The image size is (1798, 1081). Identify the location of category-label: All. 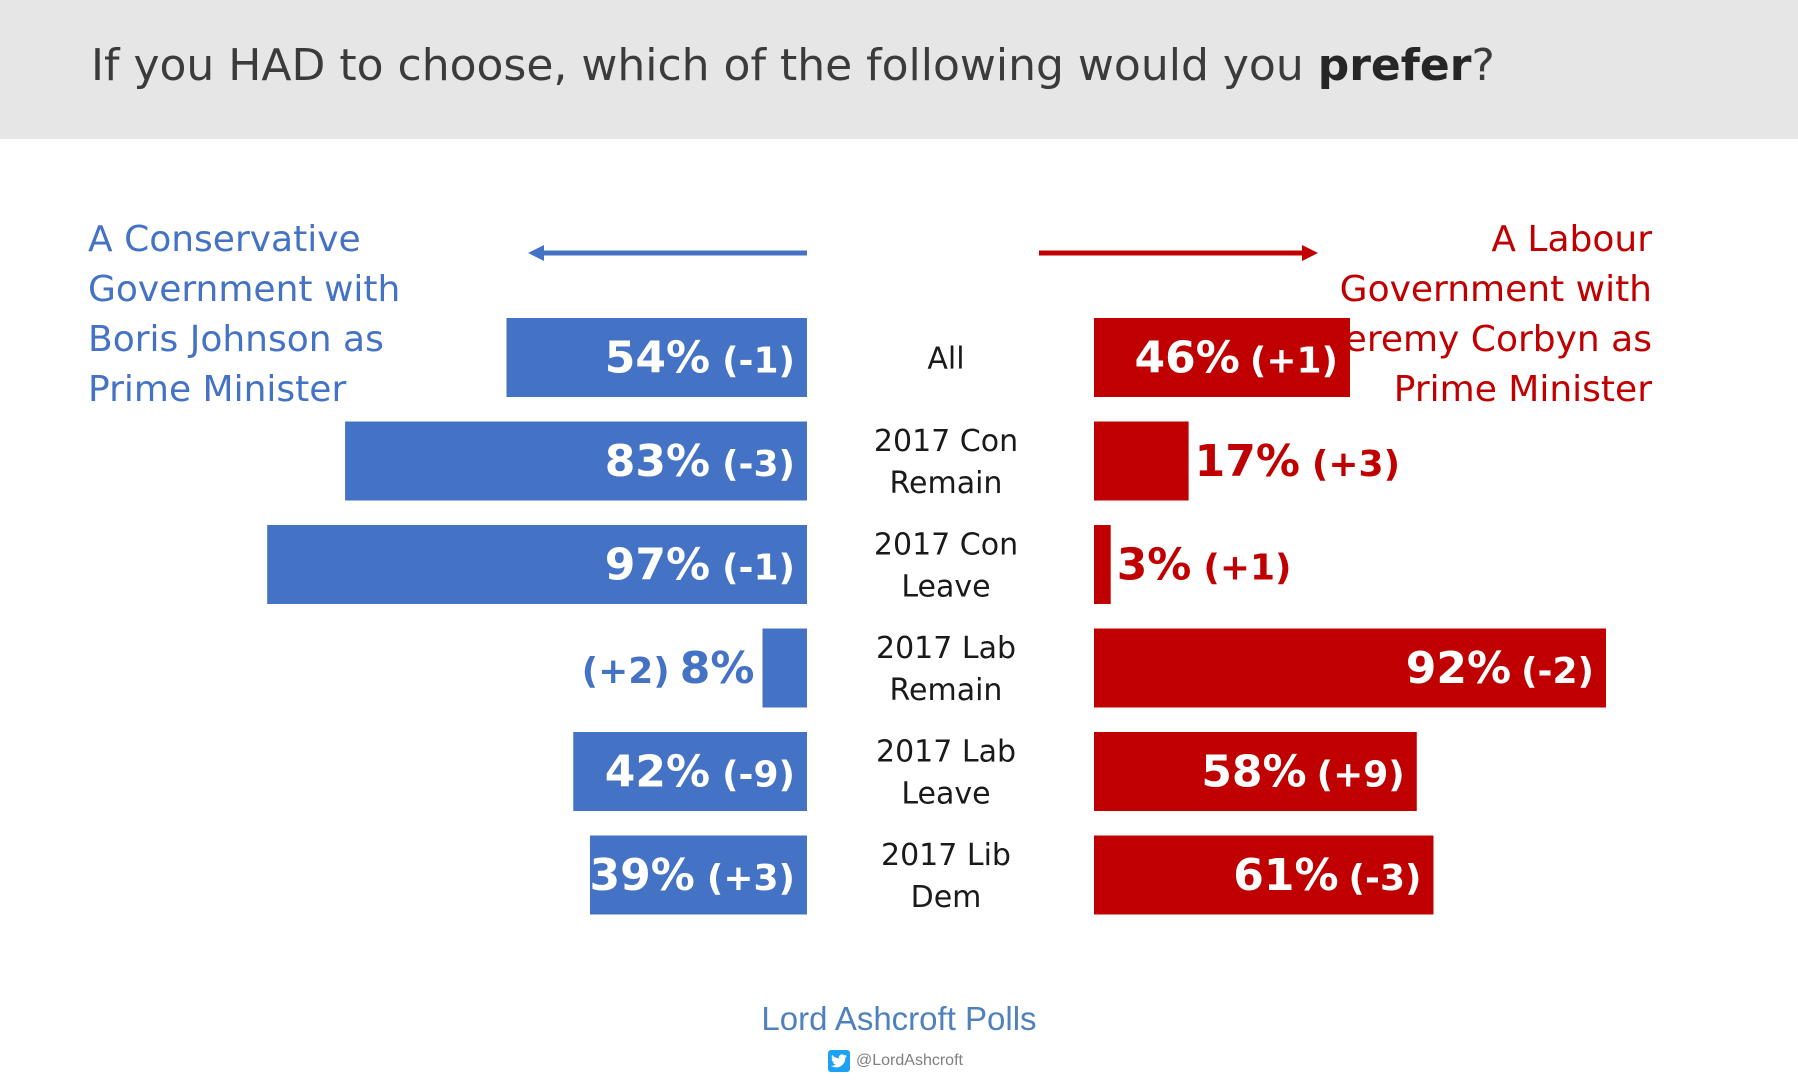
(945, 359).